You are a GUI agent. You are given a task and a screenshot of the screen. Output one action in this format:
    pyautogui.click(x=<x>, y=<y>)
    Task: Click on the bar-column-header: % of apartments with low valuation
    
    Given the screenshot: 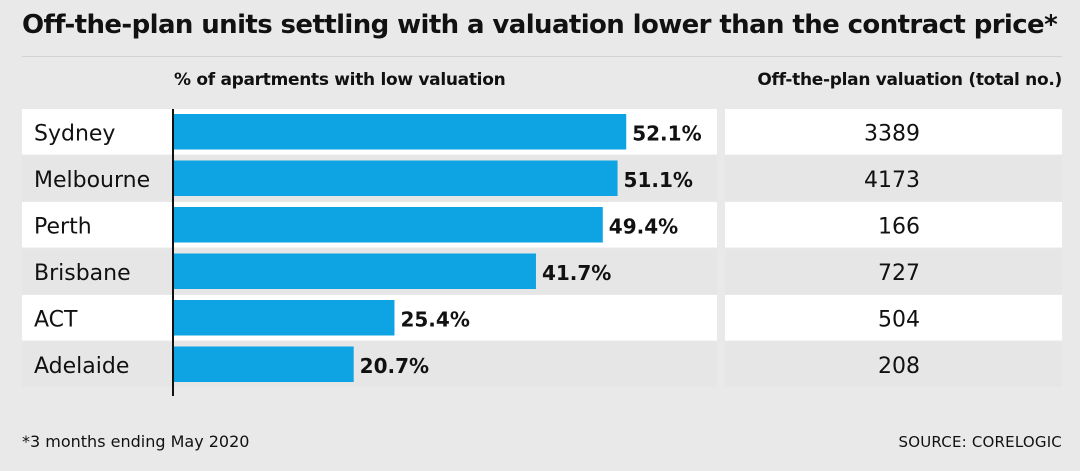 What is the action you would take?
    pyautogui.click(x=340, y=80)
    